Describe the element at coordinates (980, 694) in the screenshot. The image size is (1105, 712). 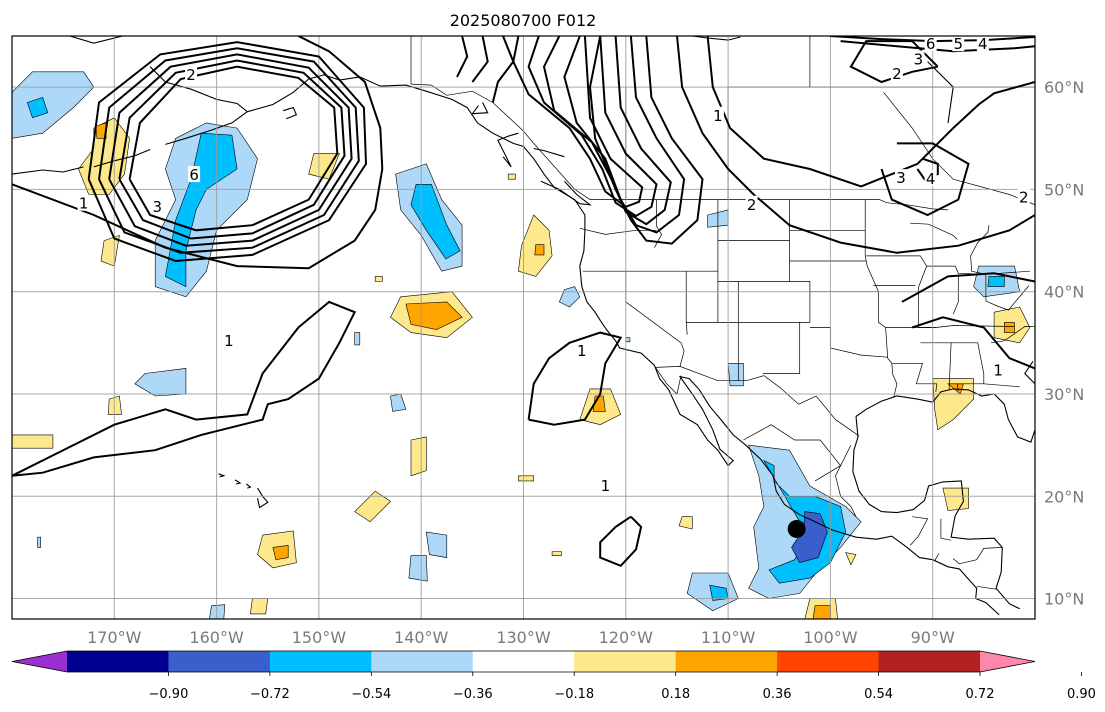
I see `colorbar-tick-label: 0.72` at that location.